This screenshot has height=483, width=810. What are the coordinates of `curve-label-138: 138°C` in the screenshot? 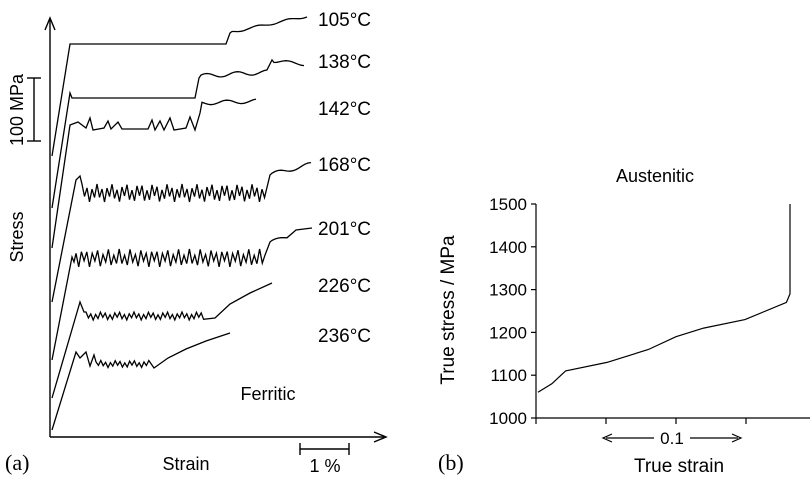 It's located at (344, 62).